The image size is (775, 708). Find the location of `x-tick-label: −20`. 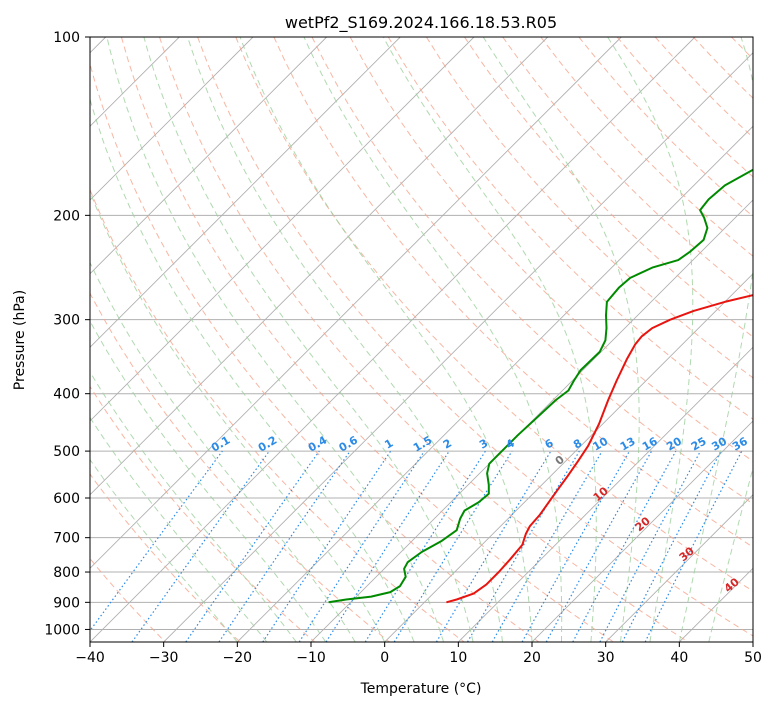

x-tick-label: −20 is located at coordinates (238, 658).